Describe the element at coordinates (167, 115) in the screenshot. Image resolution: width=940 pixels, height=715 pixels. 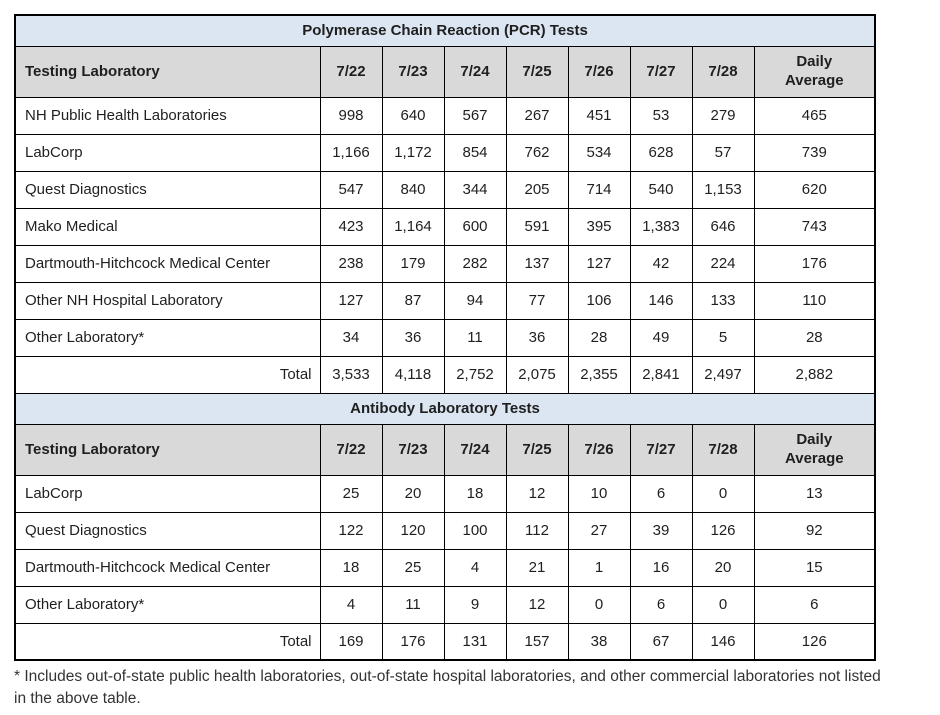
I see `pcr-lab-name: NH Public Health Laboratories` at that location.